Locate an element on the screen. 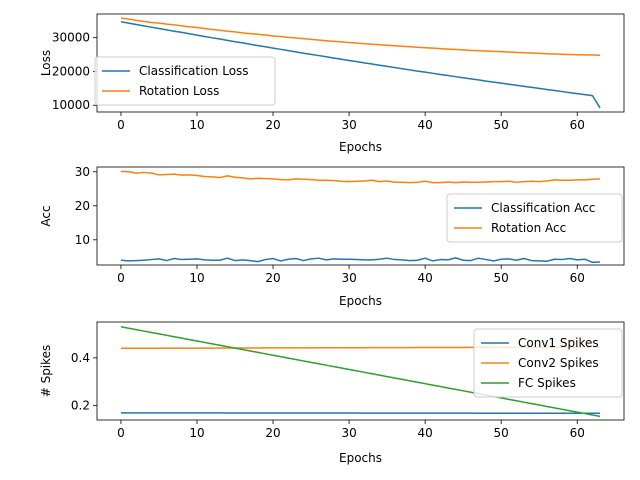  legend-label: Classification Loss is located at coordinates (194, 71).